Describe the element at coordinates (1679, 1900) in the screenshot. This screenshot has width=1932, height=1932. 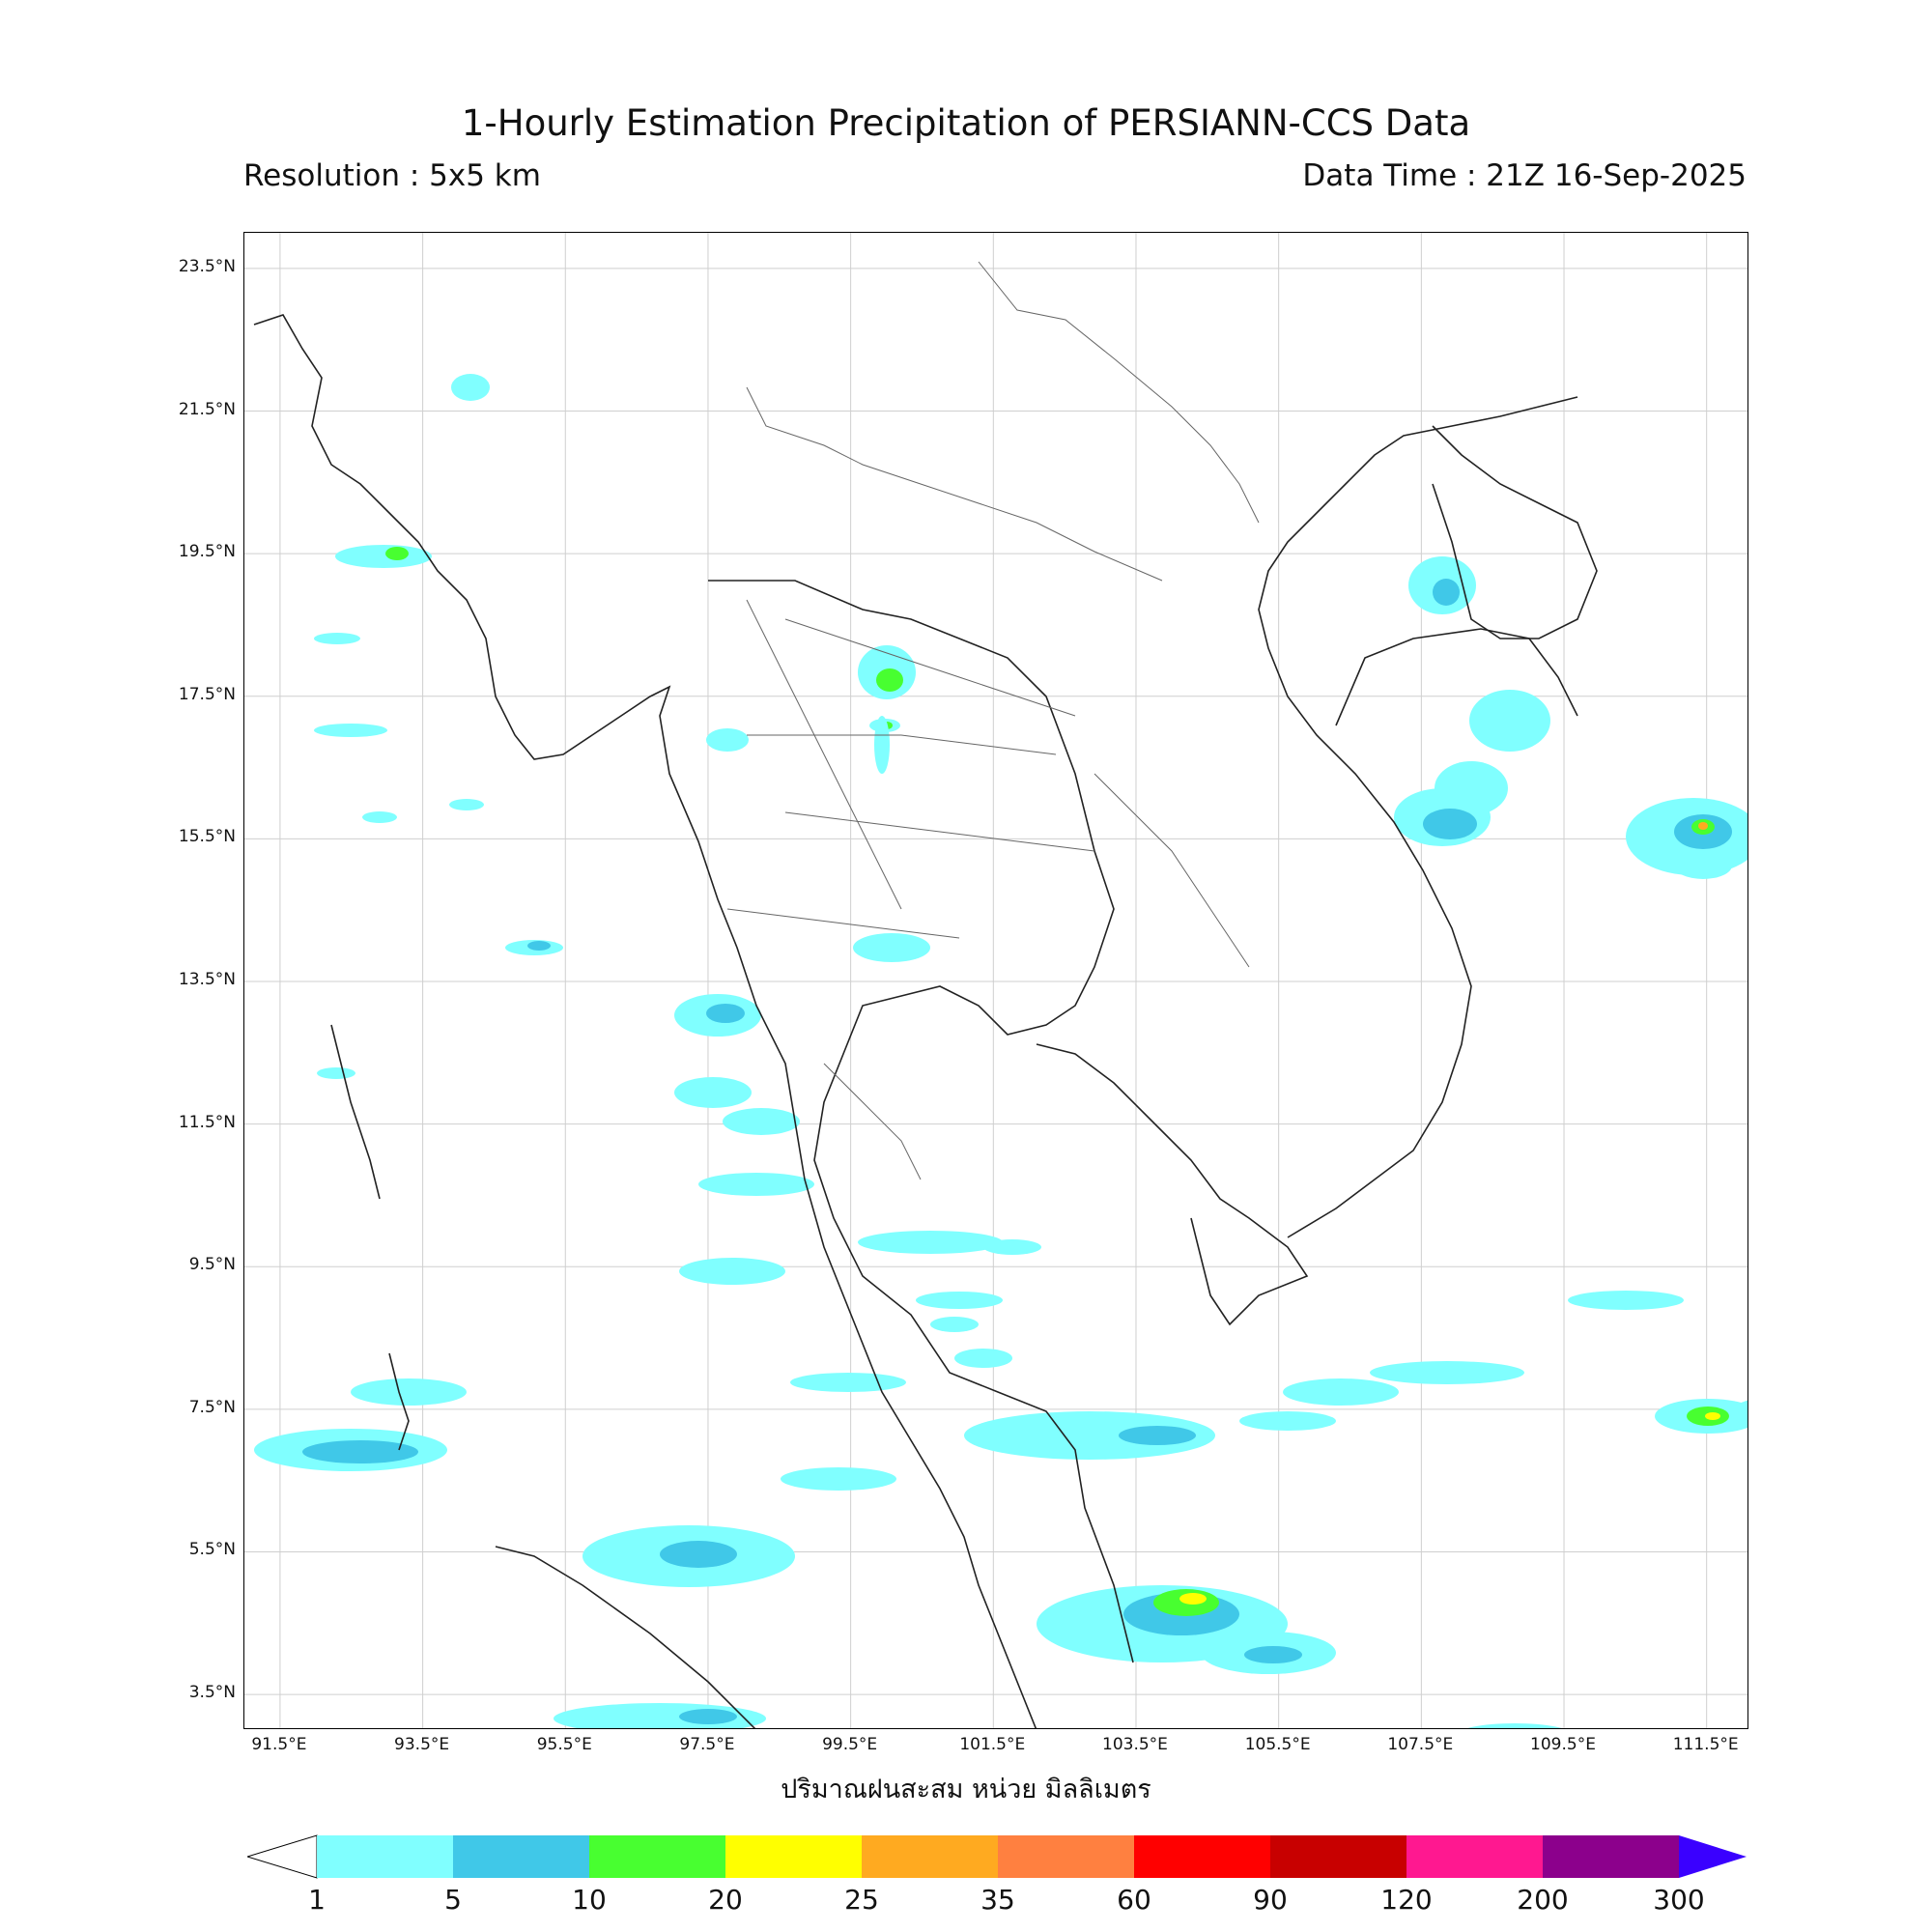
I see `legend-tick-label: 300` at that location.